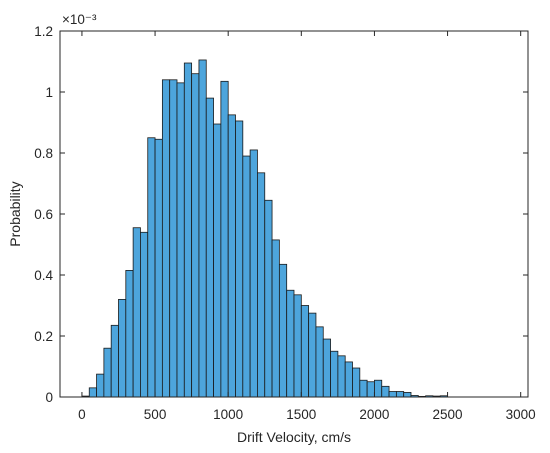 The width and height of the screenshot is (550, 453). Describe the element at coordinates (228, 414) in the screenshot. I see `x-tick-label: 1000` at that location.